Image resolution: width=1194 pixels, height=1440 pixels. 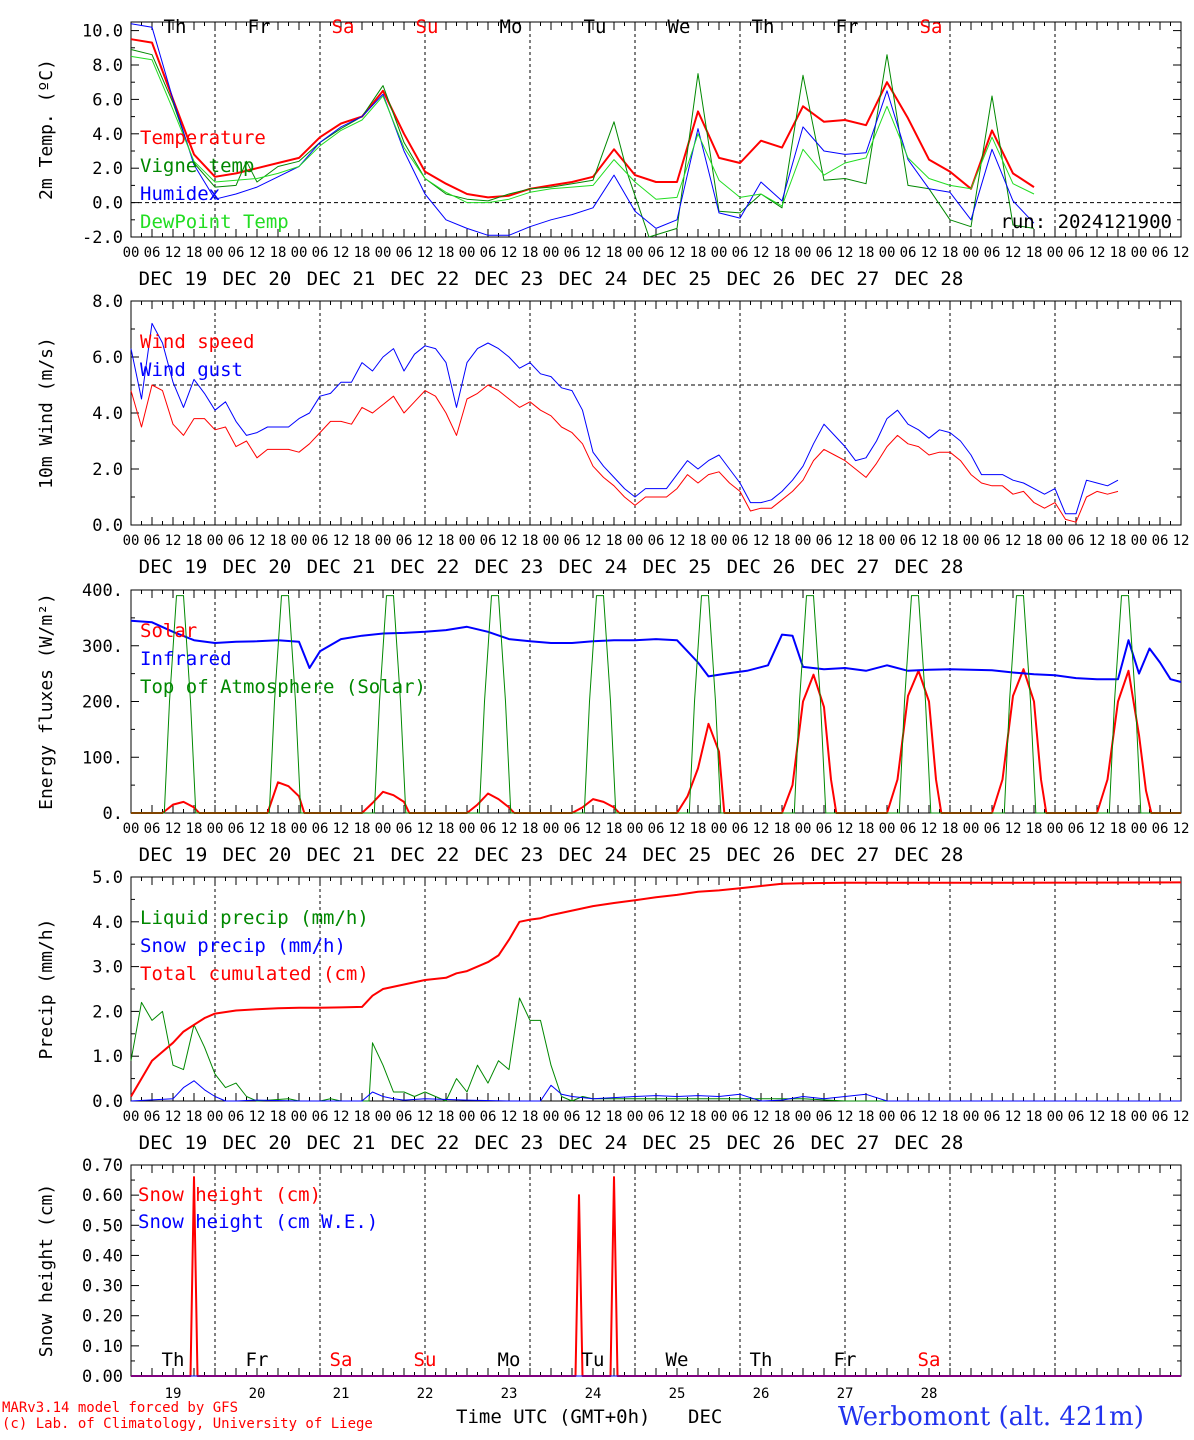 I want to click on legend-entry: Temperature, so click(x=203, y=138).